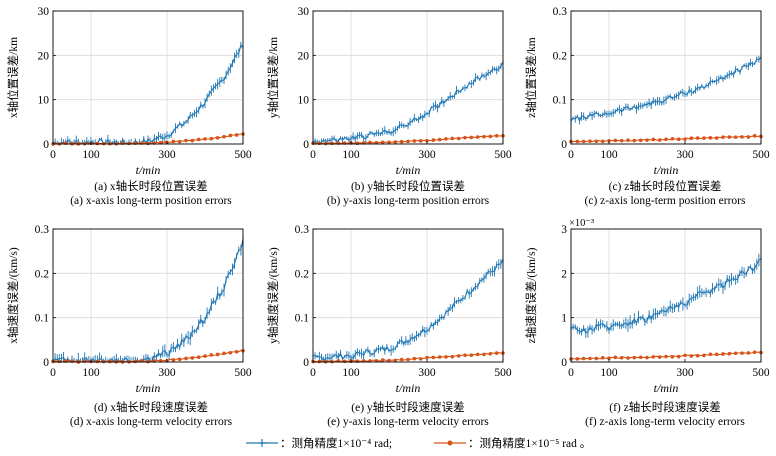 The height and width of the screenshot is (456, 776). Describe the element at coordinates (42, 274) in the screenshot. I see `ytick-label-d-2: 0.2` at that location.